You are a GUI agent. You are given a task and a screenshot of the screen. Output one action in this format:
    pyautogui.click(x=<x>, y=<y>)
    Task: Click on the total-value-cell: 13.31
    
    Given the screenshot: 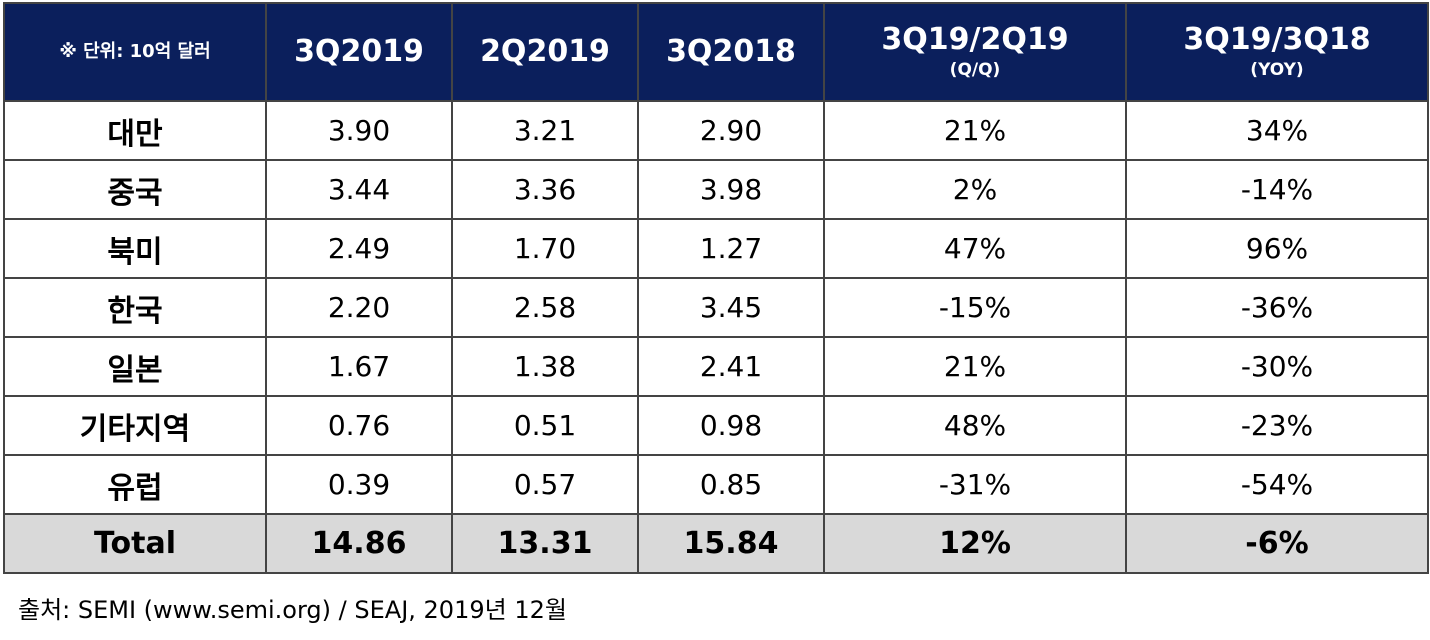 What is the action you would take?
    pyautogui.click(x=545, y=543)
    